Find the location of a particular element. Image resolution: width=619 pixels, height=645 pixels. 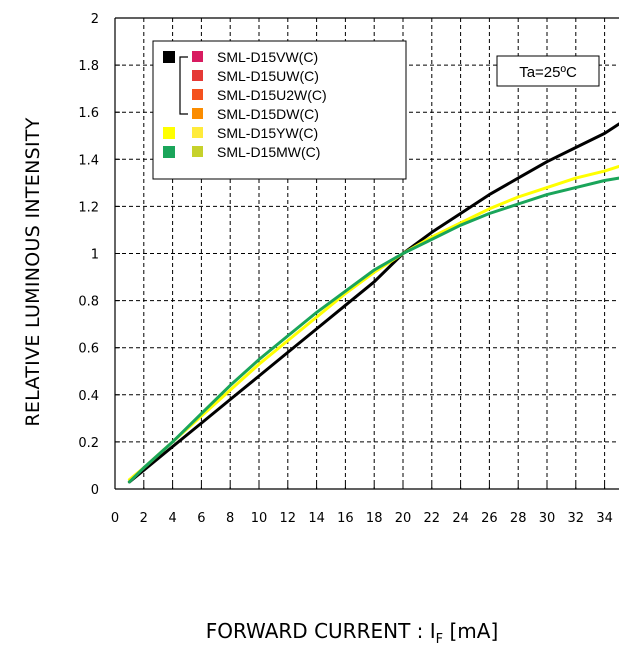

x-tick-label: 16 is located at coordinates (345, 518).